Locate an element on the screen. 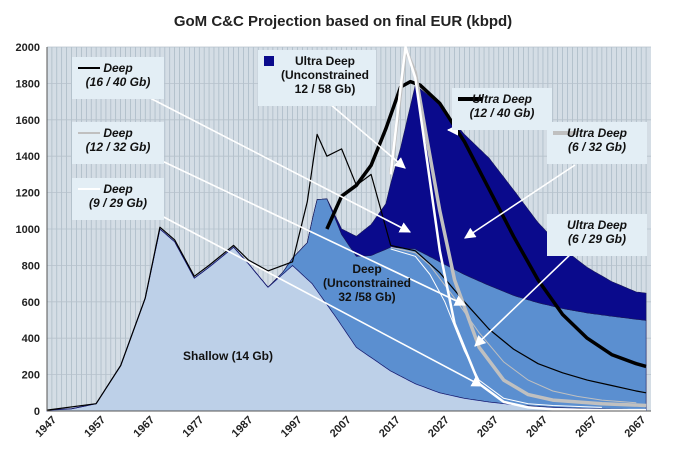  annotation-deep-12-32: Deep(12 / 32 Gb) is located at coordinates (118, 143).